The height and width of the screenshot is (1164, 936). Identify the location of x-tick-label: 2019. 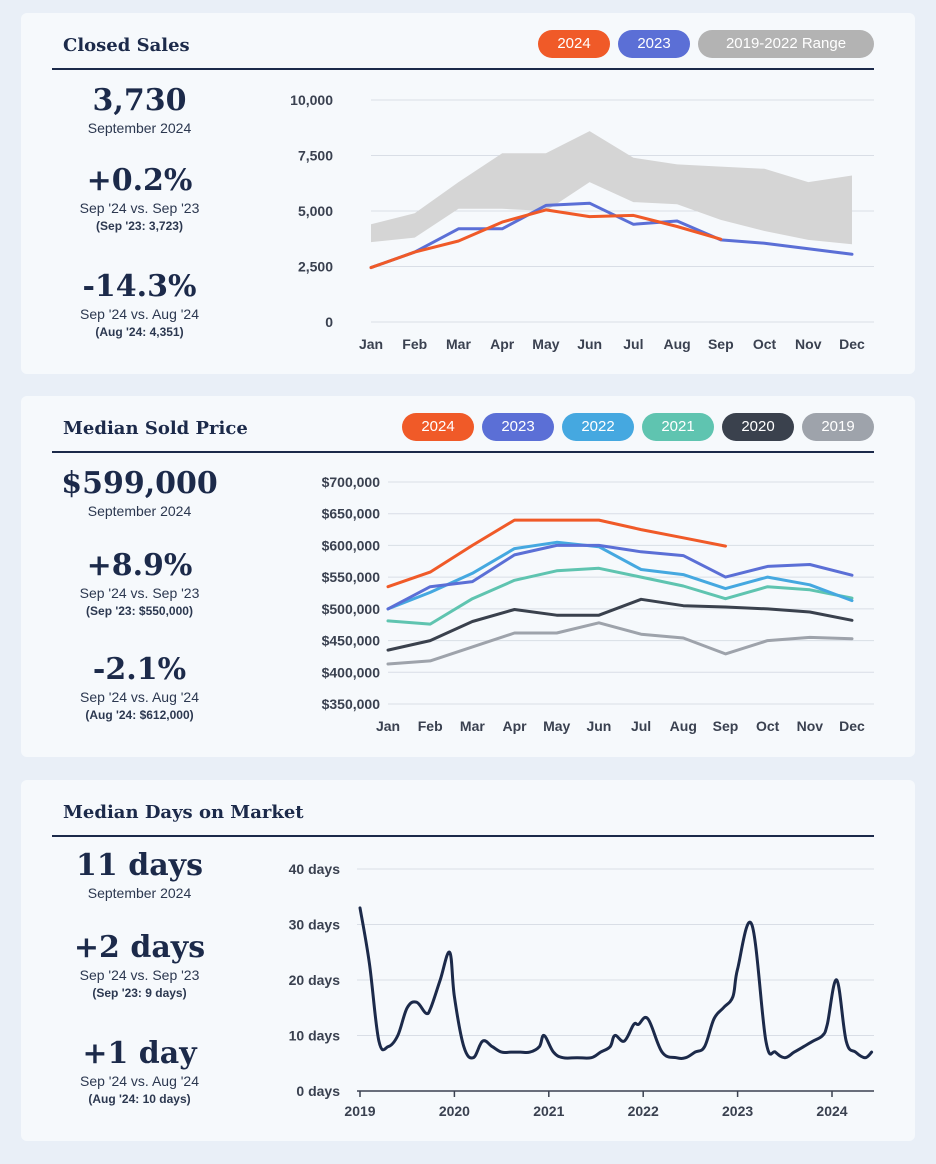
(359, 1111).